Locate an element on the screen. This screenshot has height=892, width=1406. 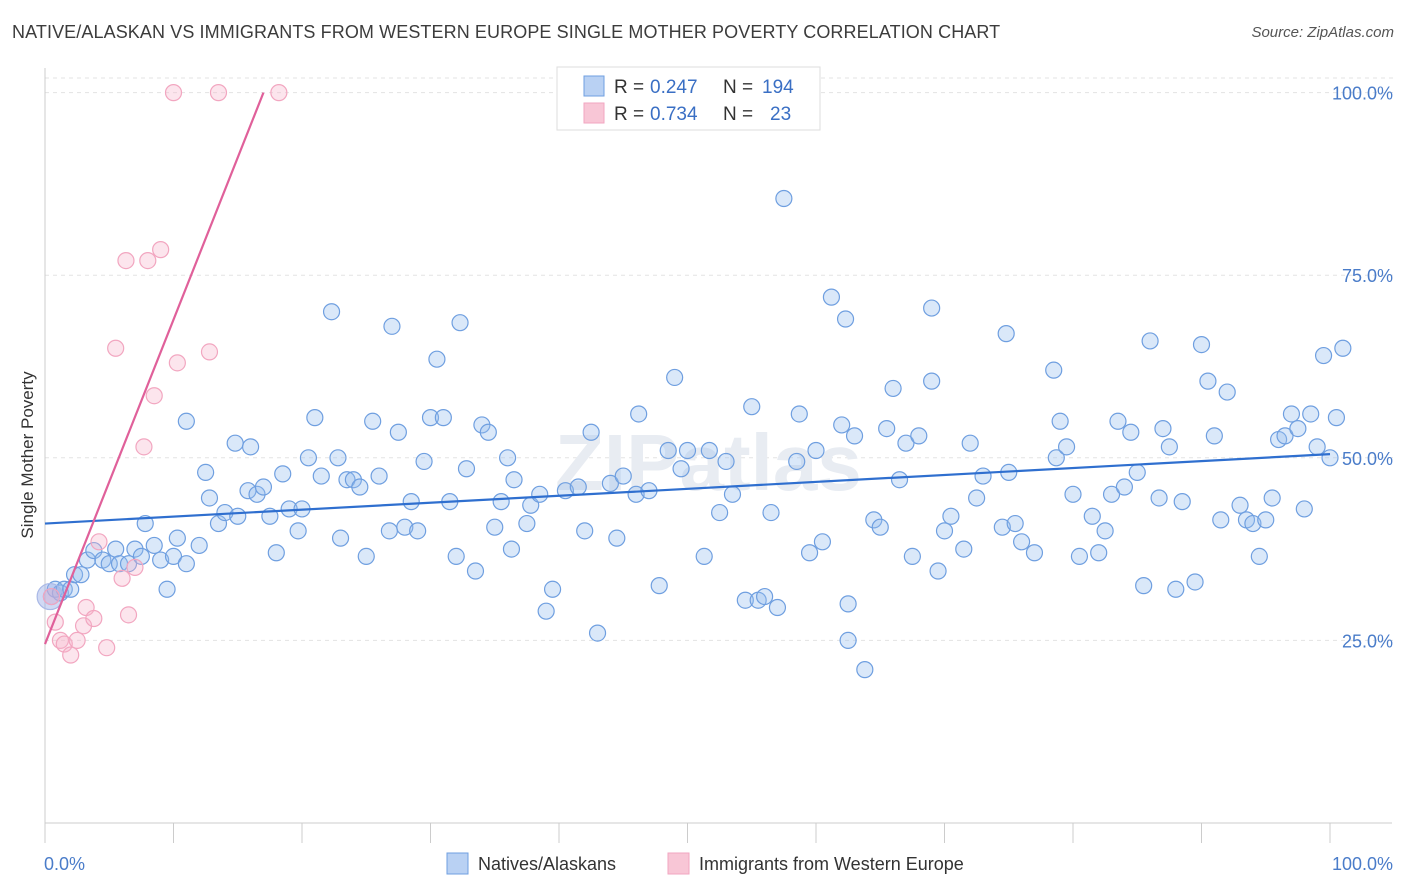
legend-n-value-1: 194 is located at coordinates (778, 87).